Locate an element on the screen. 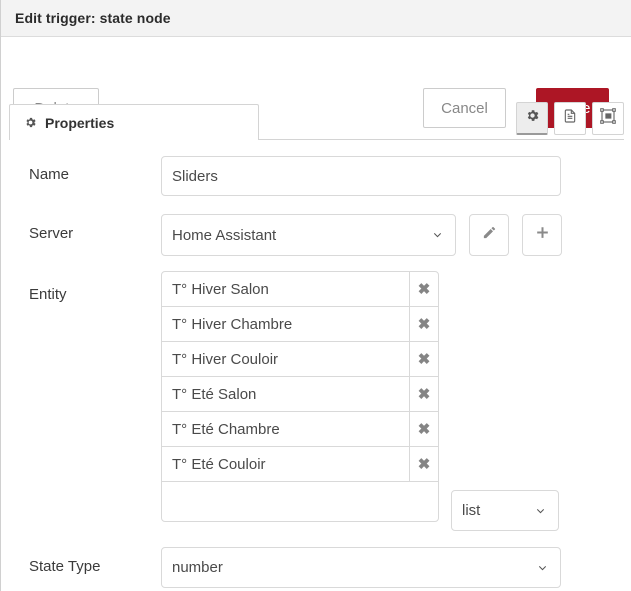 The width and height of the screenshot is (631, 591). name-input: Sliders is located at coordinates (361, 176).